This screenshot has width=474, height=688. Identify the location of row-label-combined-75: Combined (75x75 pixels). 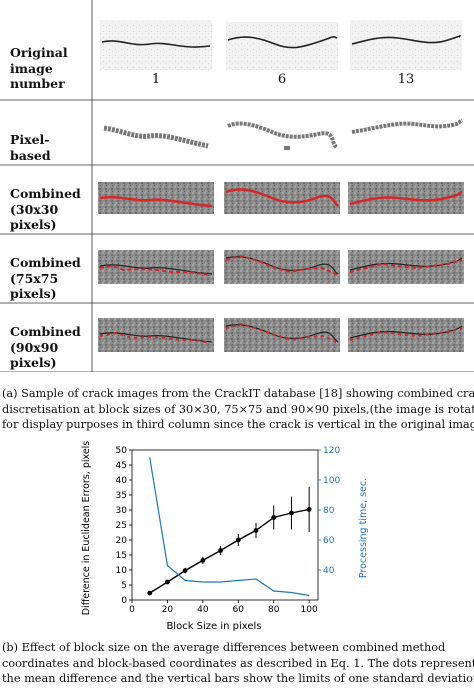
(45, 278).